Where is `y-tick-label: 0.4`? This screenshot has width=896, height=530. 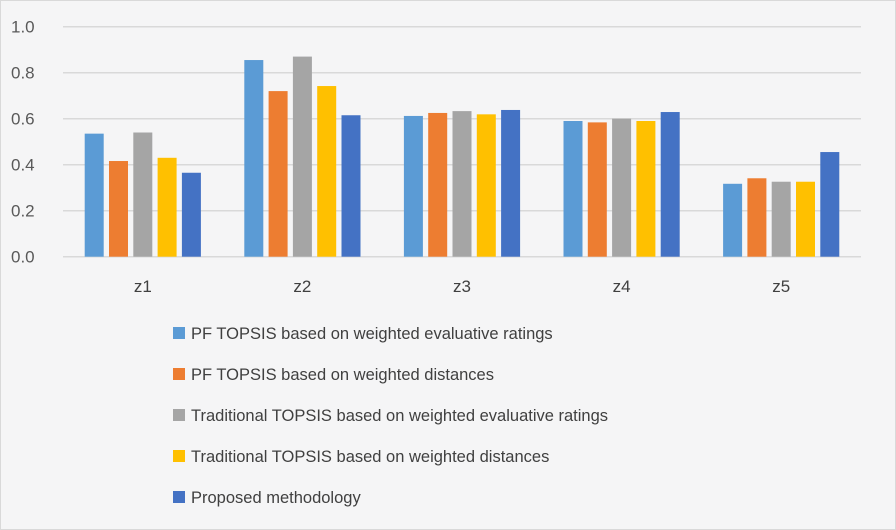 y-tick-label: 0.4 is located at coordinates (23, 165).